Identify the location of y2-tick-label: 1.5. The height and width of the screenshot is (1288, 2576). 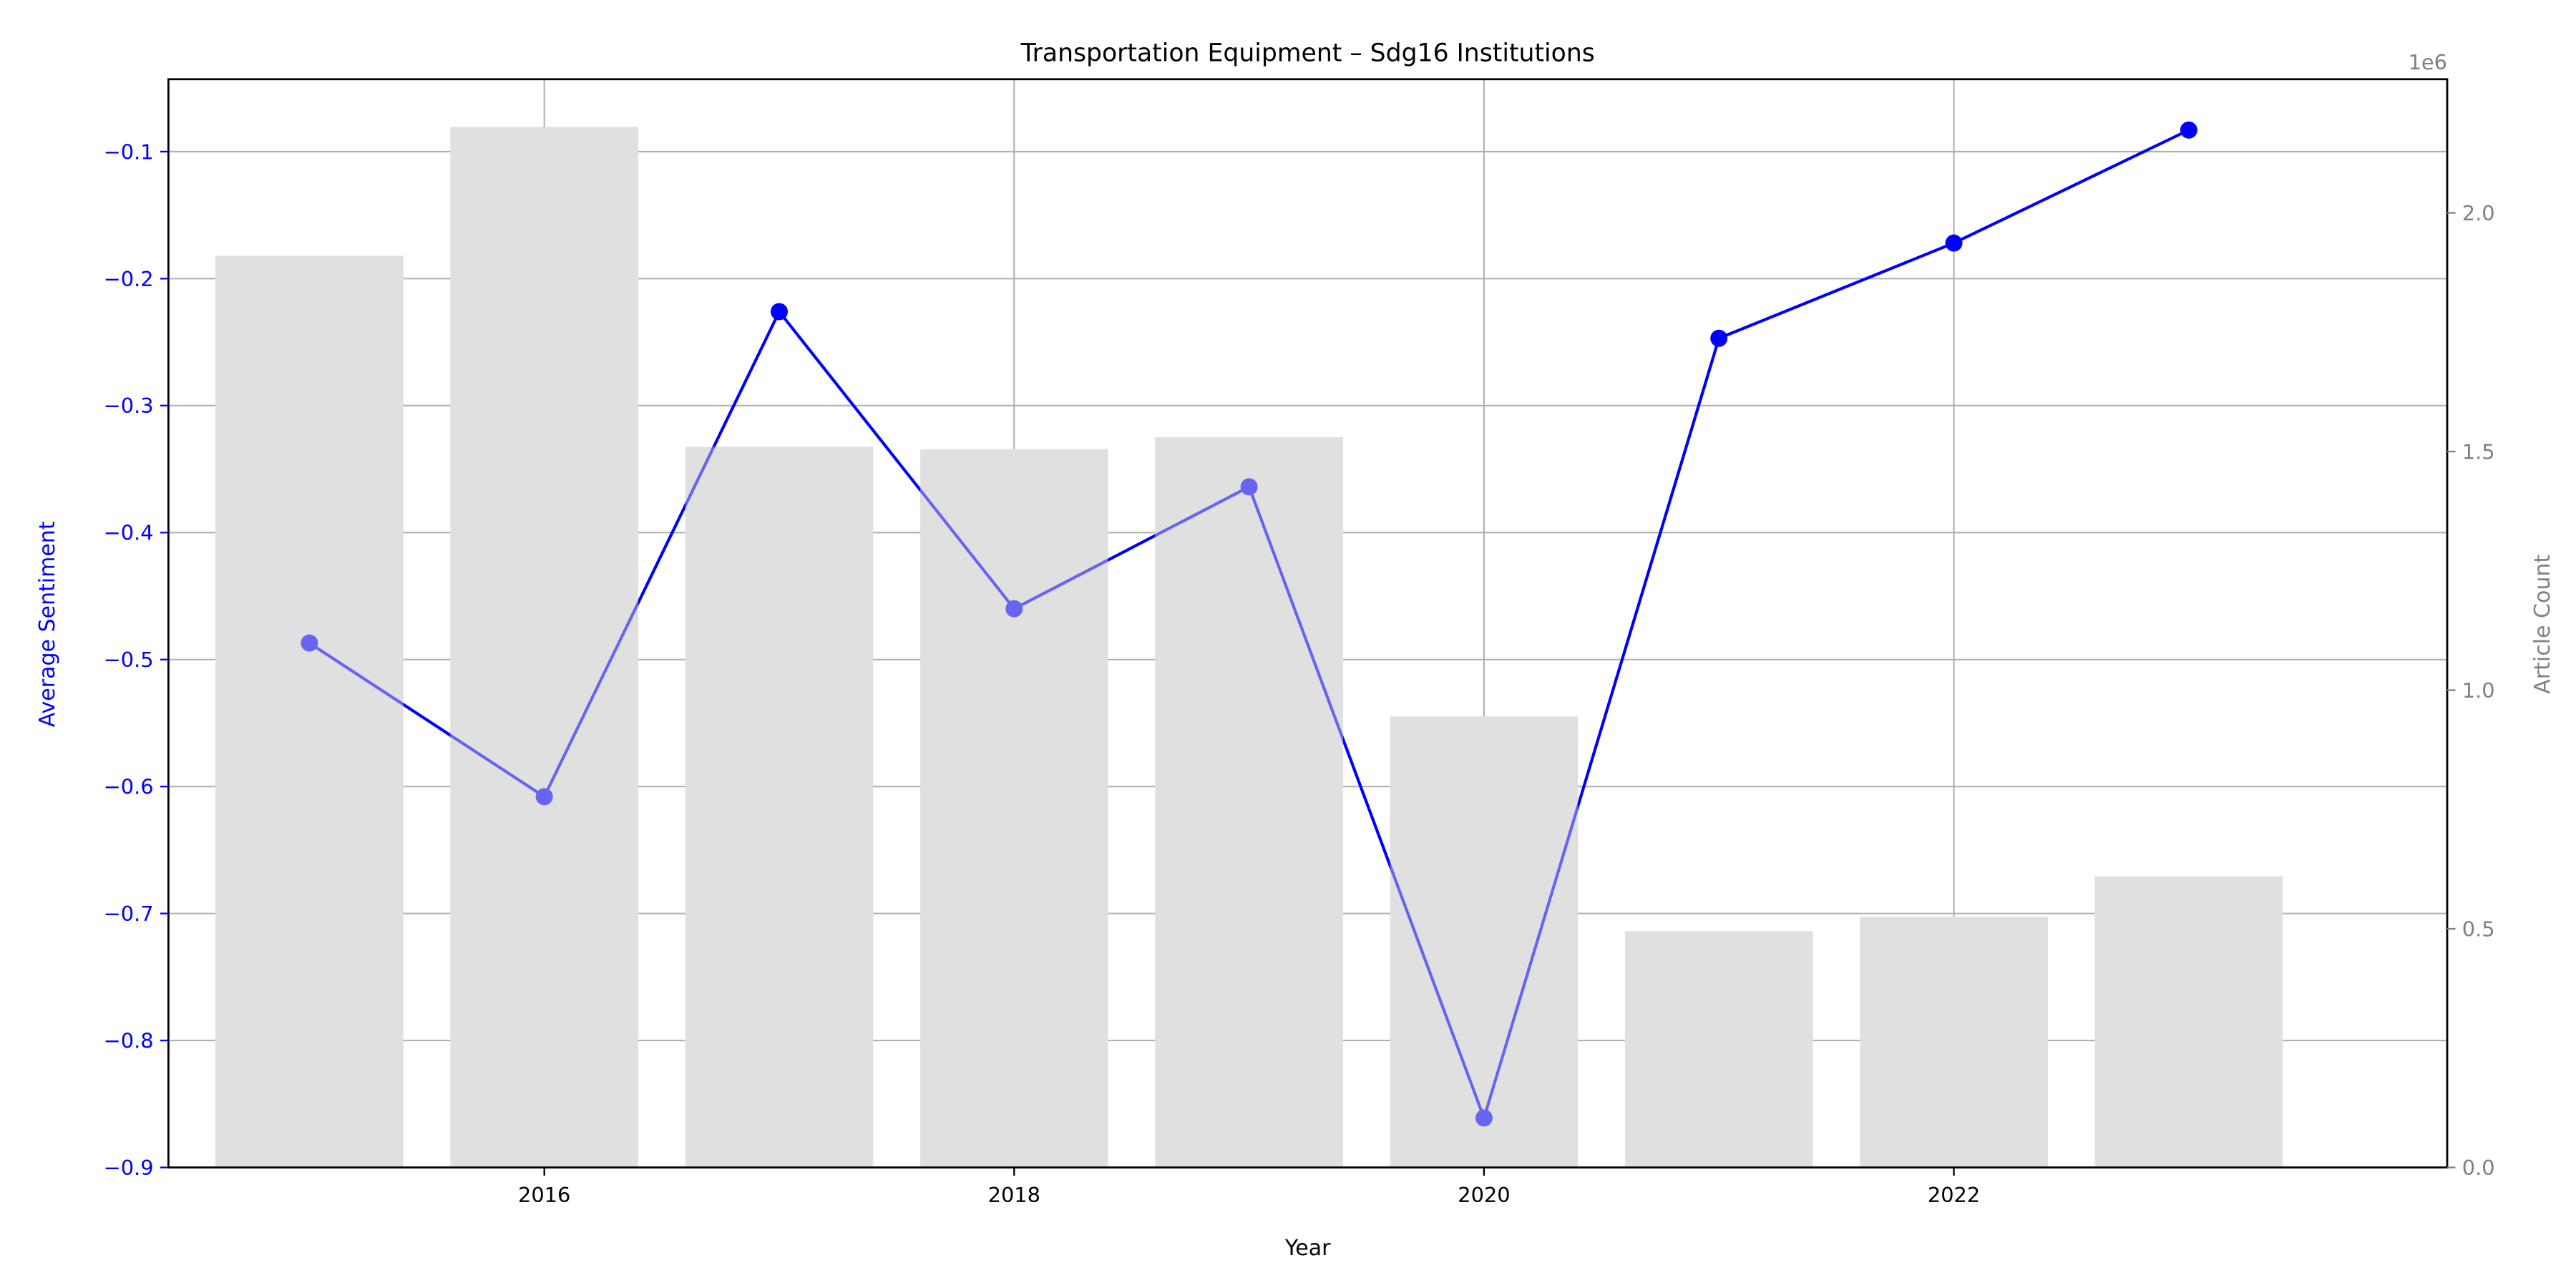
(2478, 451).